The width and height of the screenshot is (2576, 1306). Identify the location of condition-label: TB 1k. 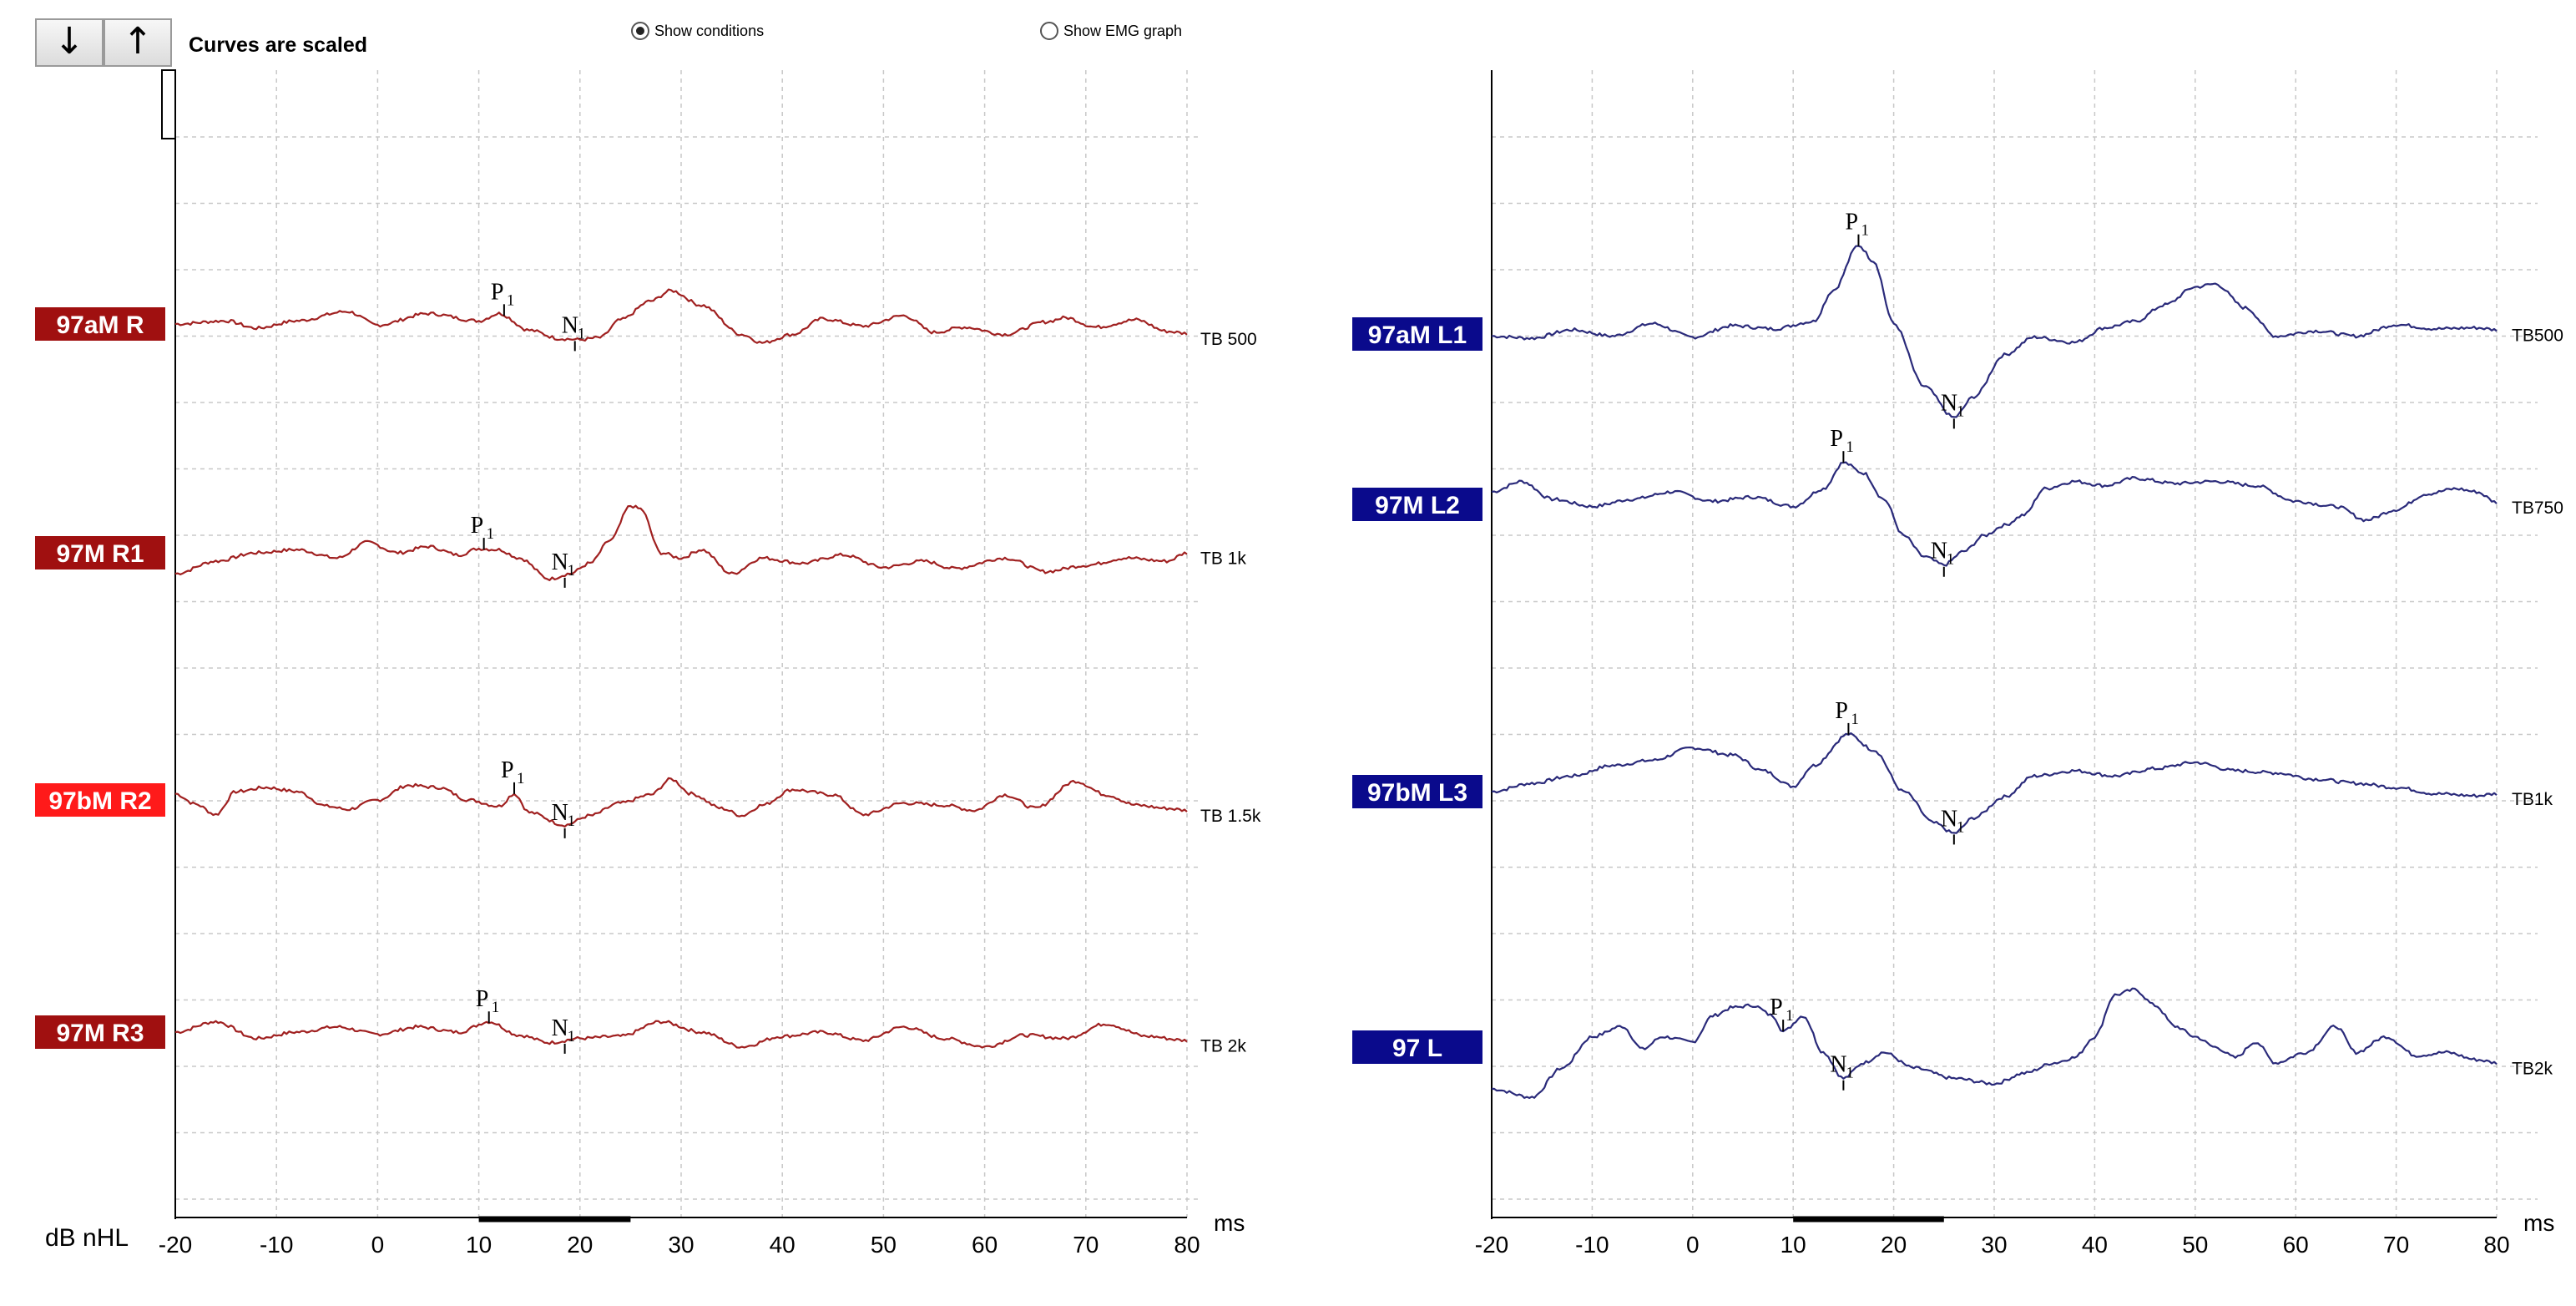
(1223, 559).